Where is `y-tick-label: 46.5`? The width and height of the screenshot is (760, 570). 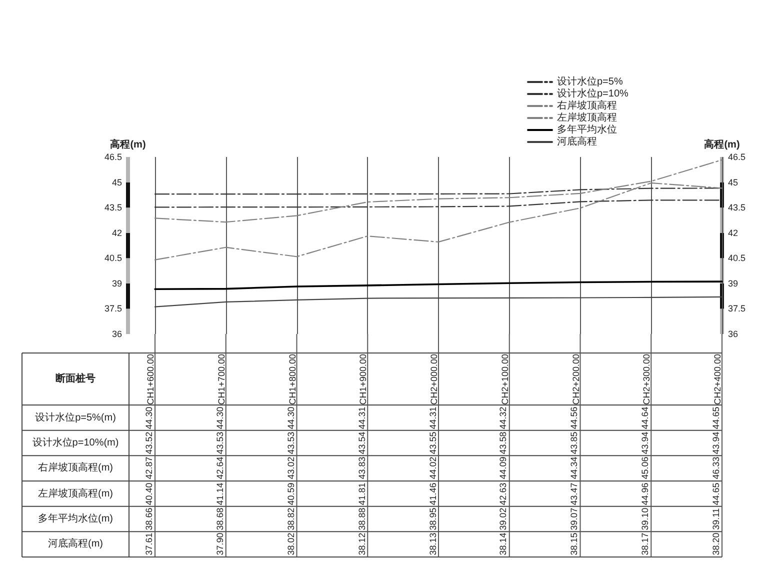 y-tick-label: 46.5 is located at coordinates (113, 157).